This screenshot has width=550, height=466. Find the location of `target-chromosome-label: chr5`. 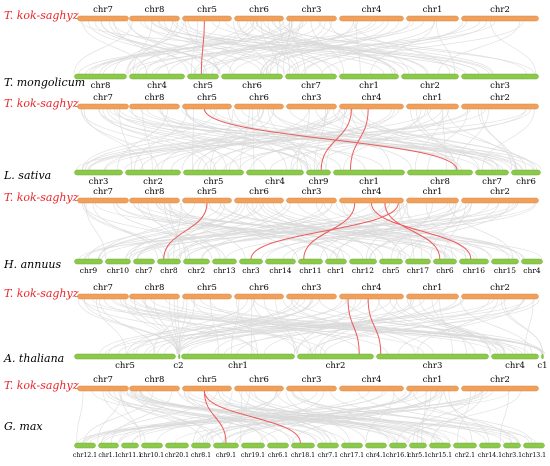

target-chromosome-label: chr5 is located at coordinates (203, 86).